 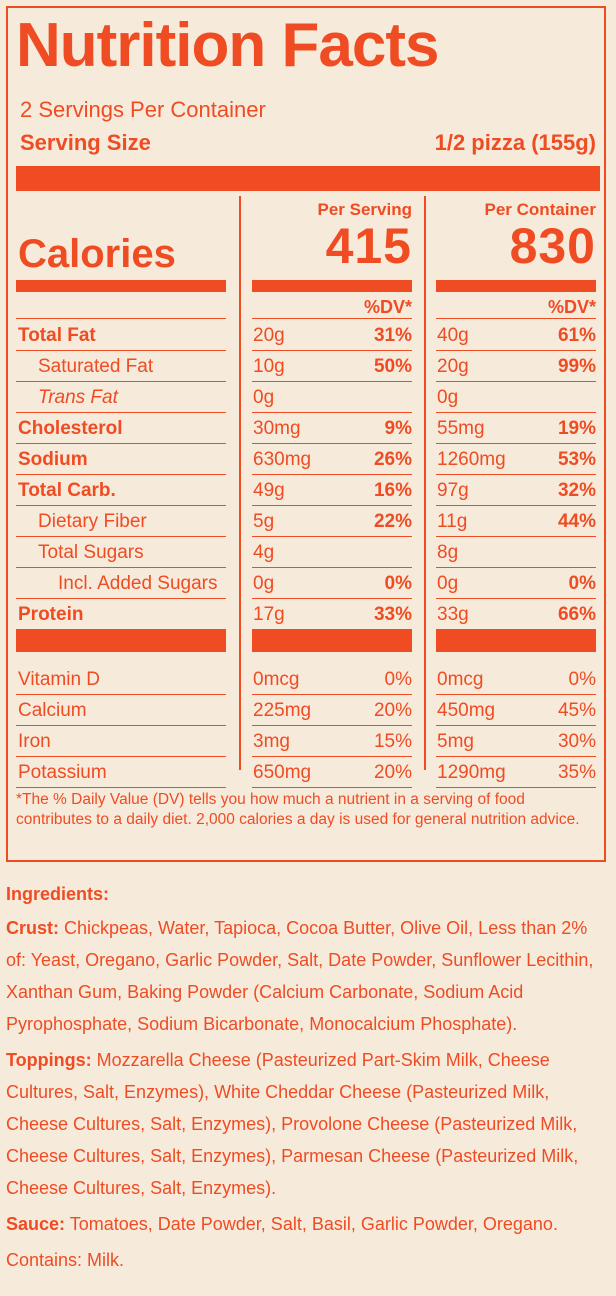 I want to click on serving-dv: 26%, so click(x=392, y=459).